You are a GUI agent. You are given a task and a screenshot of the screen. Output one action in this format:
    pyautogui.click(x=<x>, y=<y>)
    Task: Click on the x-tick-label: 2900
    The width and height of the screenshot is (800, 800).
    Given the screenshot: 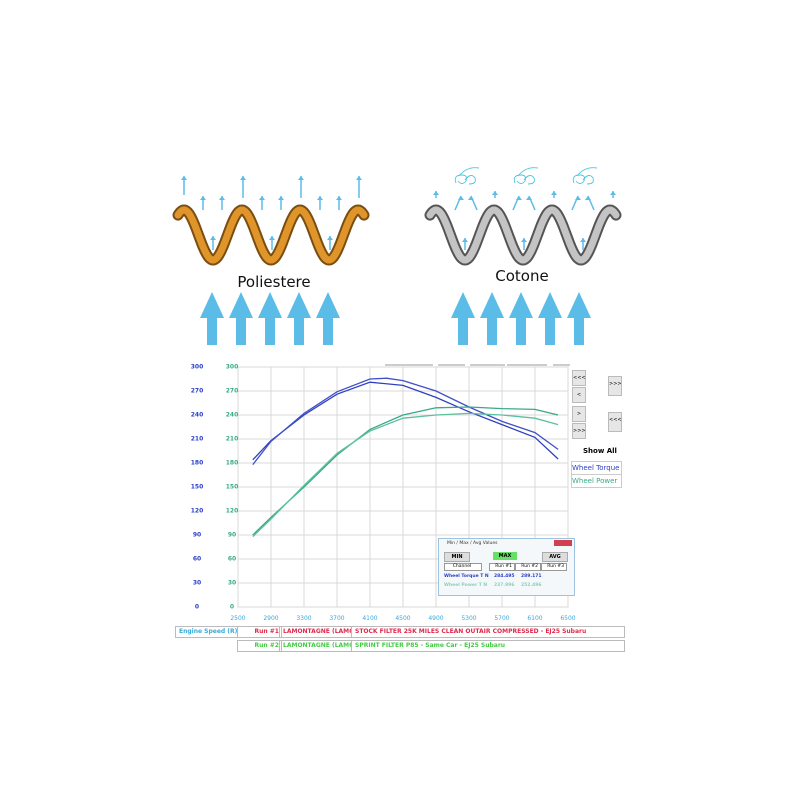 What is the action you would take?
    pyautogui.click(x=271, y=618)
    